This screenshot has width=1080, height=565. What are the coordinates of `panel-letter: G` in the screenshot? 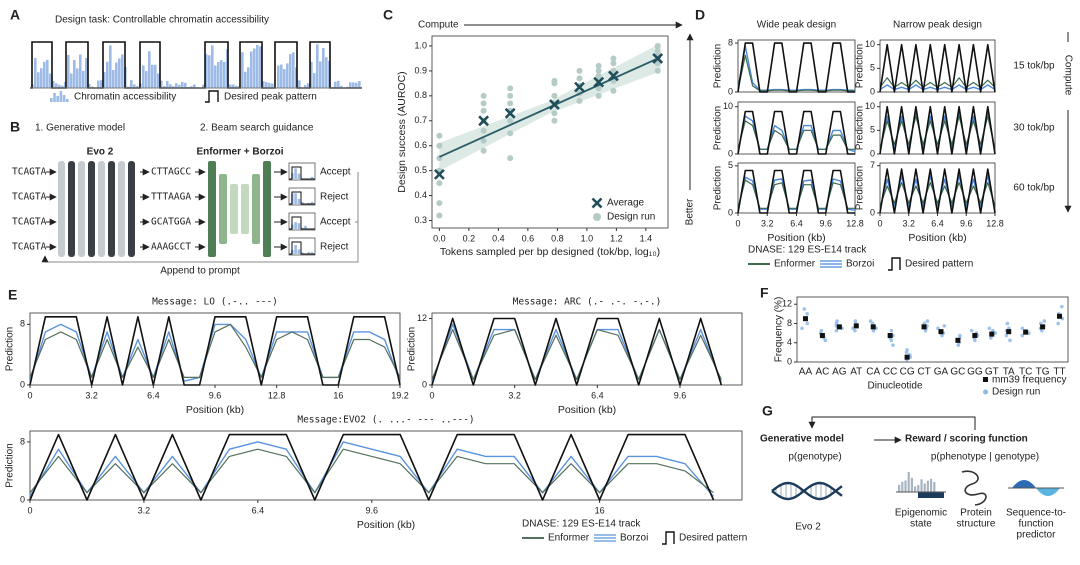 It's located at (767, 411).